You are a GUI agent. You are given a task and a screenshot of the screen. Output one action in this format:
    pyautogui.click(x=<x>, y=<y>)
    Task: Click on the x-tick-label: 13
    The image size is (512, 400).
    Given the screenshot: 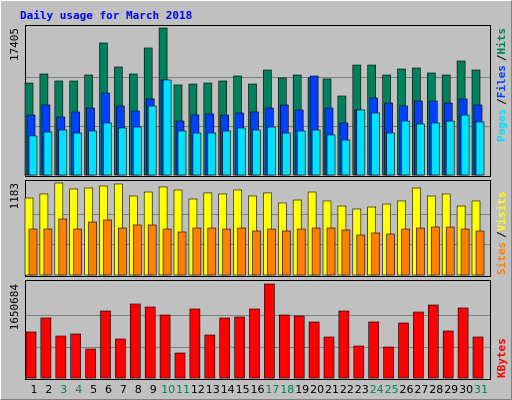 What is the action you would take?
    pyautogui.click(x=213, y=389)
    